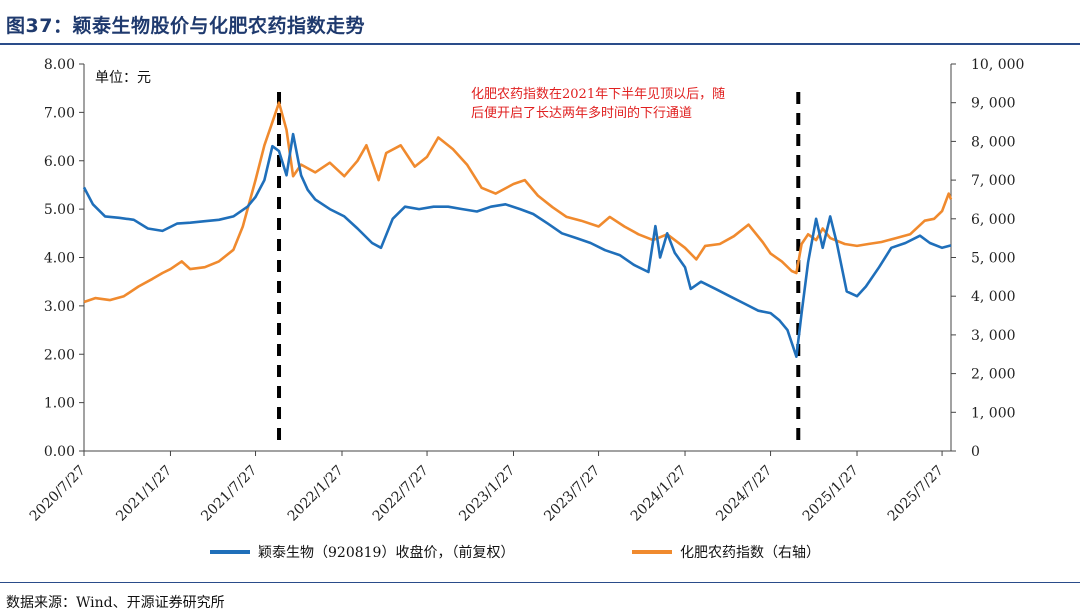  I want to click on x-tick-label: 2025/7/27, so click(916, 494).